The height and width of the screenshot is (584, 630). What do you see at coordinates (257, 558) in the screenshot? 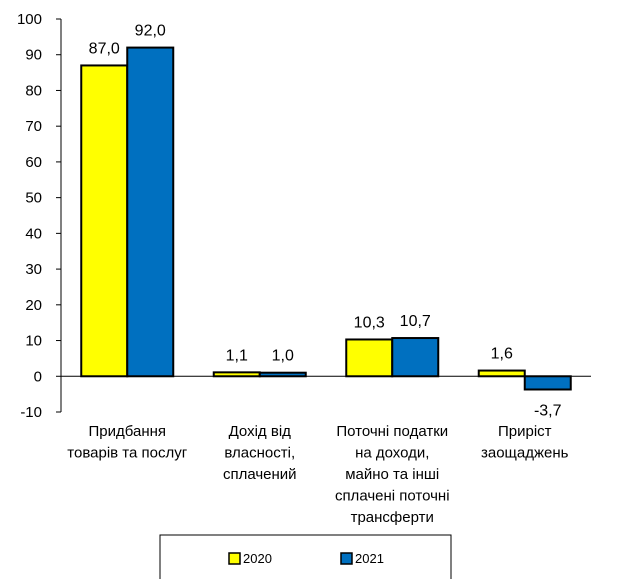
I see `legend-label-2020: 2020` at bounding box center [257, 558].